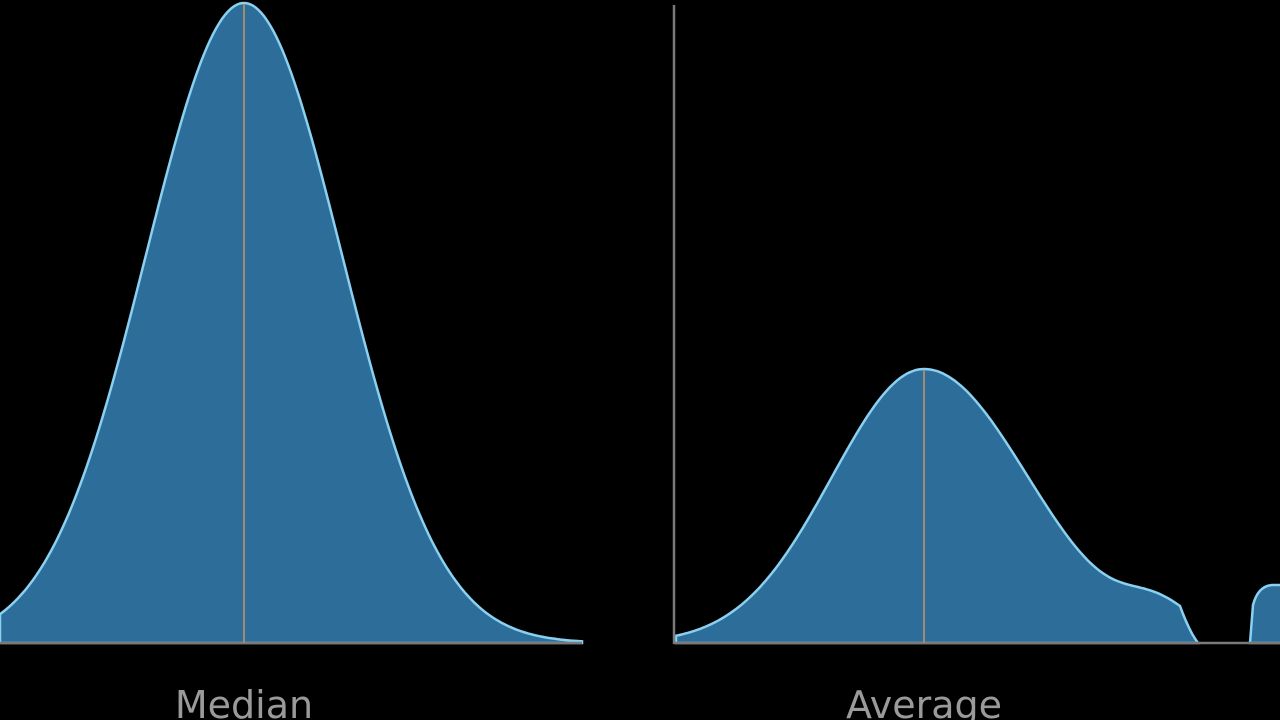 Image resolution: width=1280 pixels, height=720 pixels. What do you see at coordinates (924, 701) in the screenshot?
I see `average-label: Average` at bounding box center [924, 701].